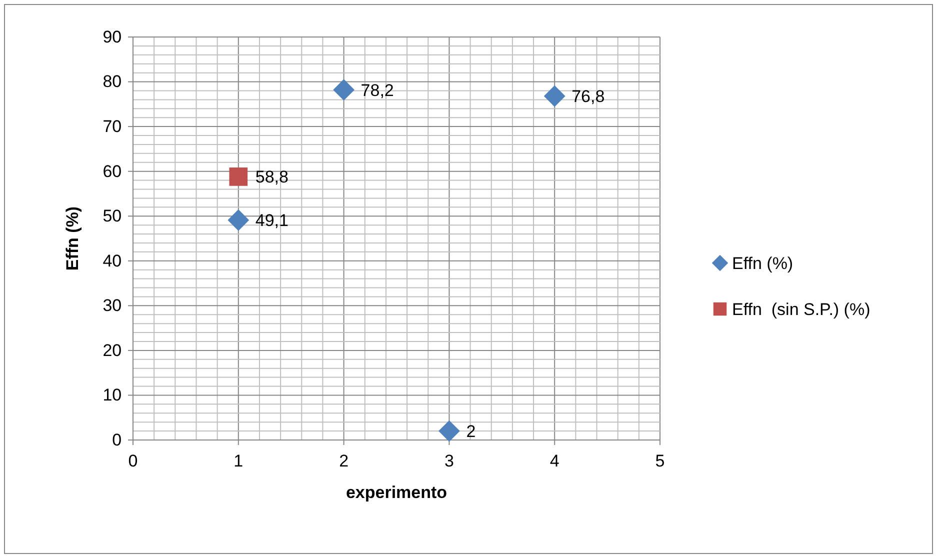 The image size is (938, 560). I want to click on y-tick-label: 0, so click(117, 440).